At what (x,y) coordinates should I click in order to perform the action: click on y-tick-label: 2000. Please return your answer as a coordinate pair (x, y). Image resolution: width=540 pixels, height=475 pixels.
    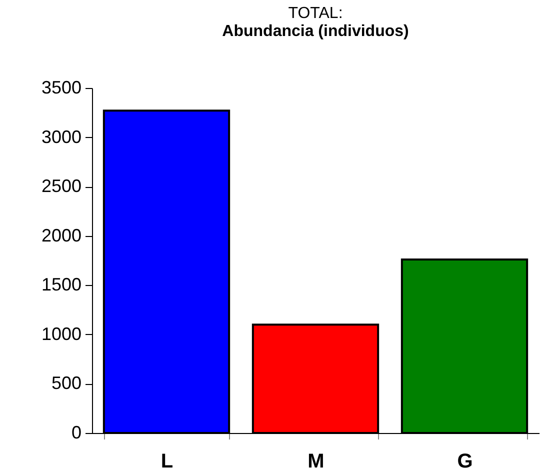
    Looking at the image, I should click on (61, 235).